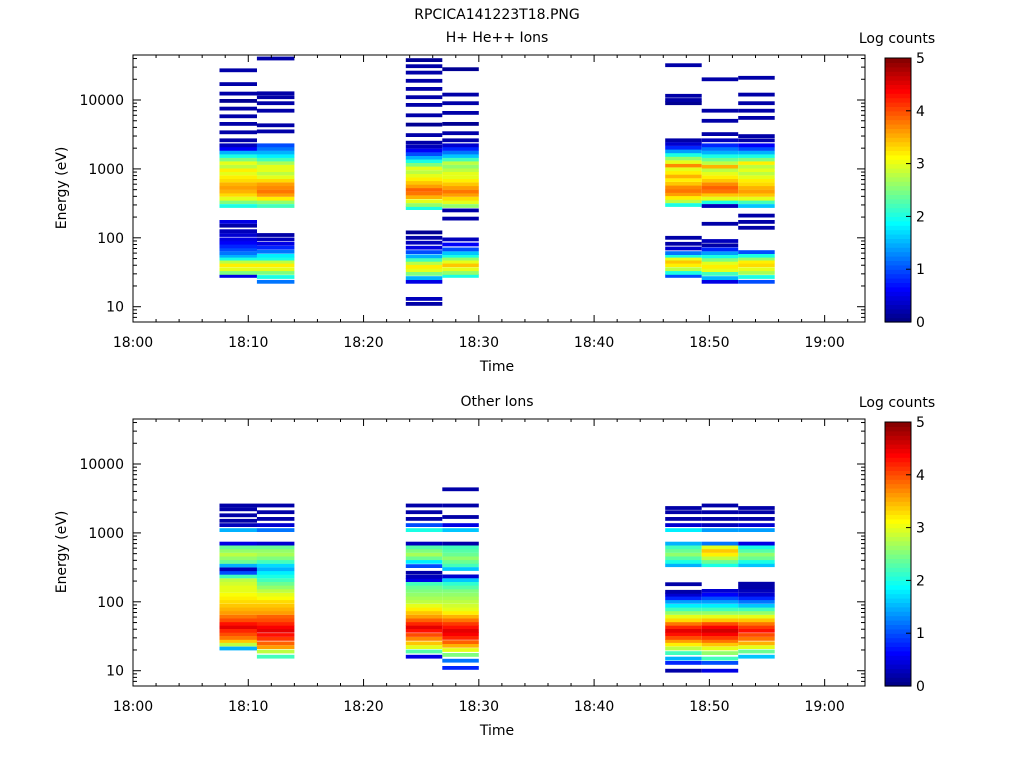 This screenshot has width=1024, height=768. Describe the element at coordinates (709, 343) in the screenshot. I see `x-tick-label: 18:50` at that location.